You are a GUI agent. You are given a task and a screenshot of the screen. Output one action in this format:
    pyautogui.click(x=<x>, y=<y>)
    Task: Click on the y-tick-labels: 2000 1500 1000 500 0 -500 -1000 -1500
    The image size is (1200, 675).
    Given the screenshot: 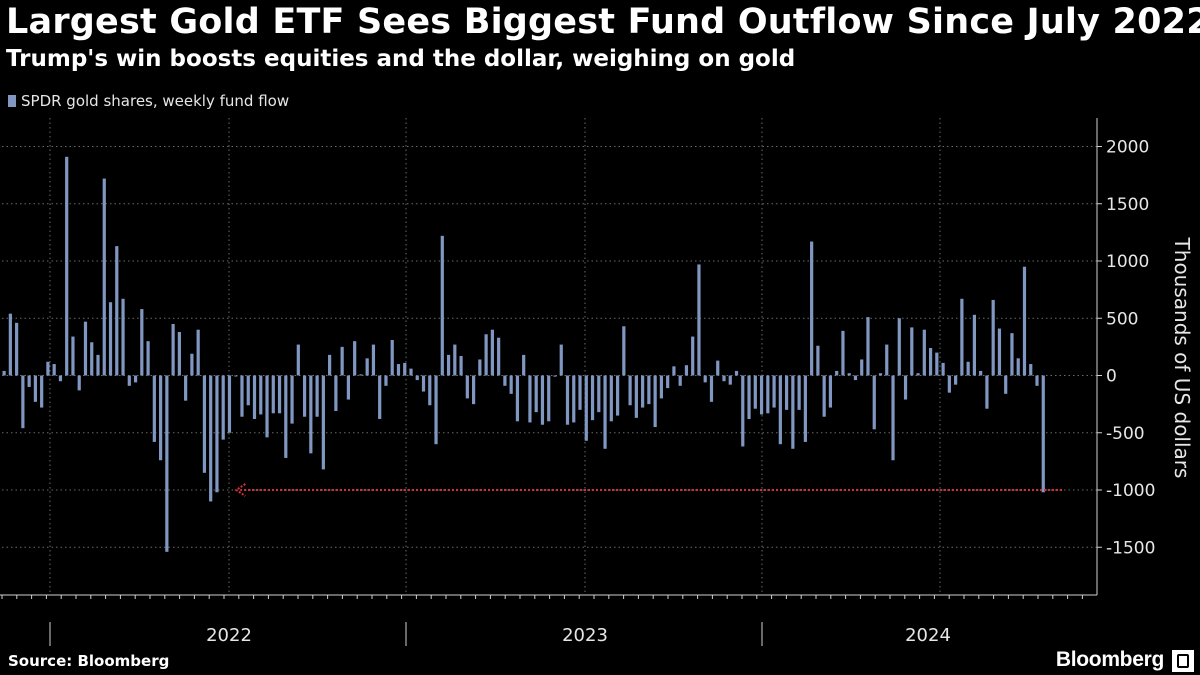 What is the action you would take?
    pyautogui.click(x=1130, y=348)
    